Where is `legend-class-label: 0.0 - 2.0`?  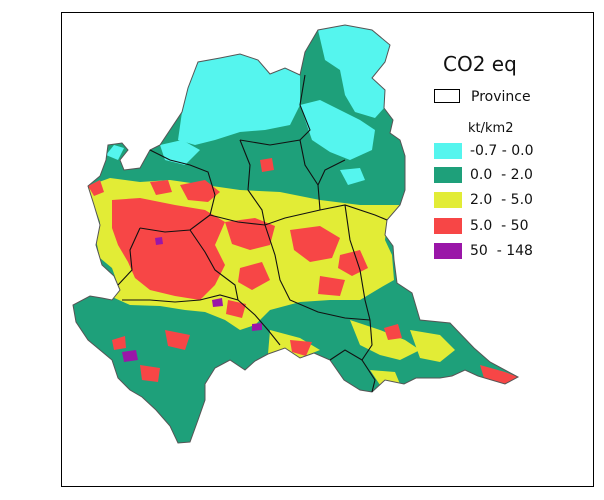
legend-class-label: 0.0 - 2.0 is located at coordinates (501, 175).